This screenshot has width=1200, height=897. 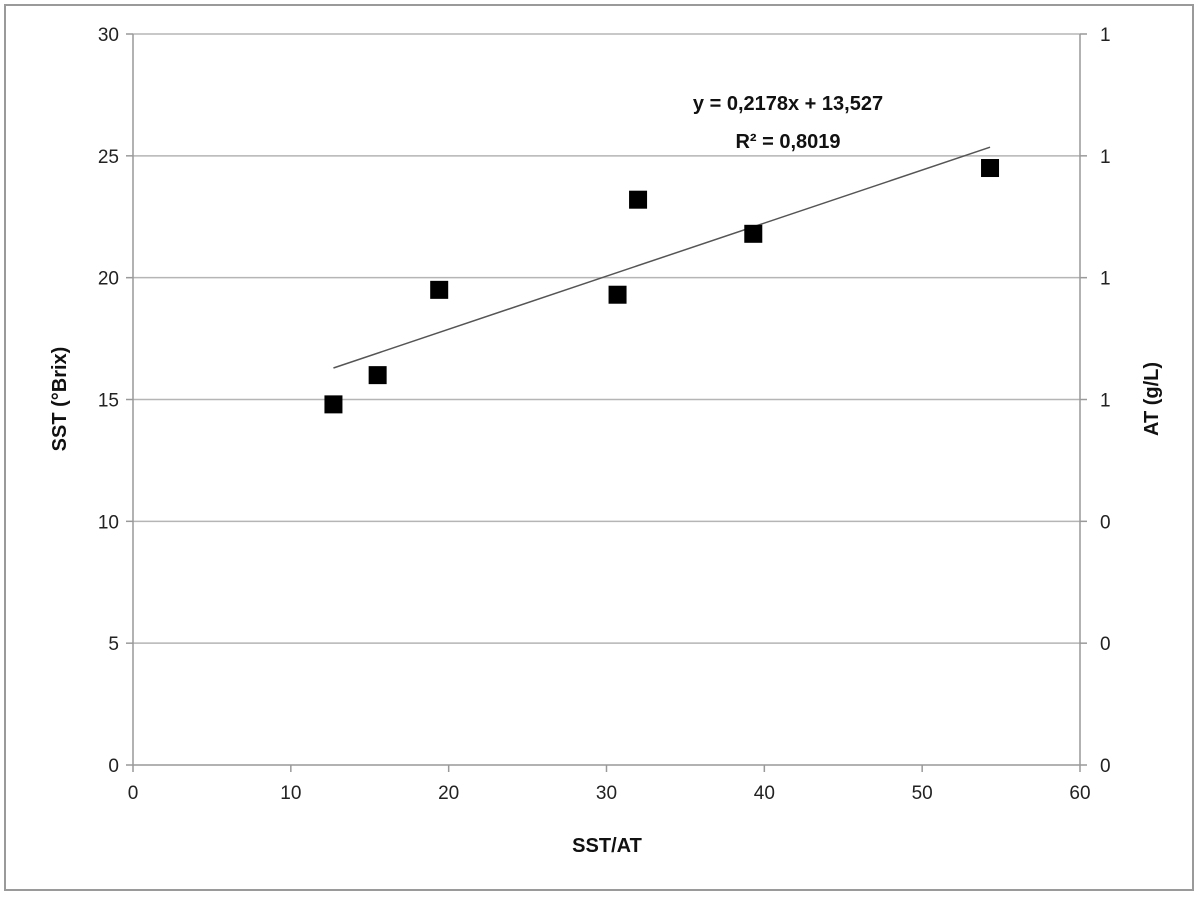 What do you see at coordinates (922, 793) in the screenshot?
I see `x-tick-label: 50` at bounding box center [922, 793].